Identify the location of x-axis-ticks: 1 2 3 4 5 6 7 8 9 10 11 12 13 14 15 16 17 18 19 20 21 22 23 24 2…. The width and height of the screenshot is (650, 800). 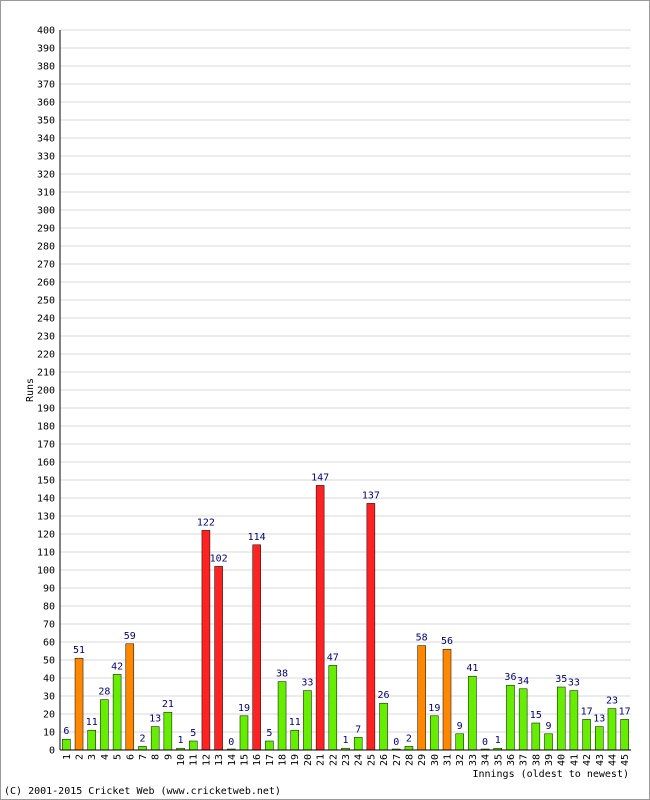
(346, 760).